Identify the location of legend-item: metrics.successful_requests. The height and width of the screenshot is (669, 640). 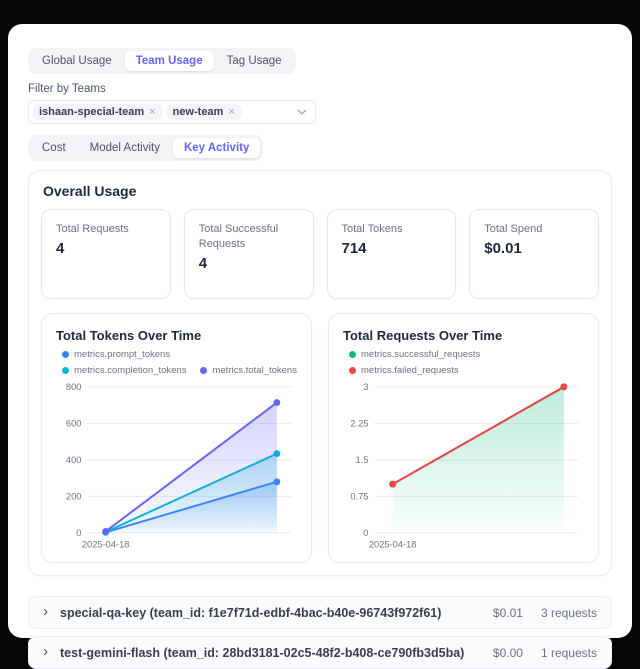
(467, 354).